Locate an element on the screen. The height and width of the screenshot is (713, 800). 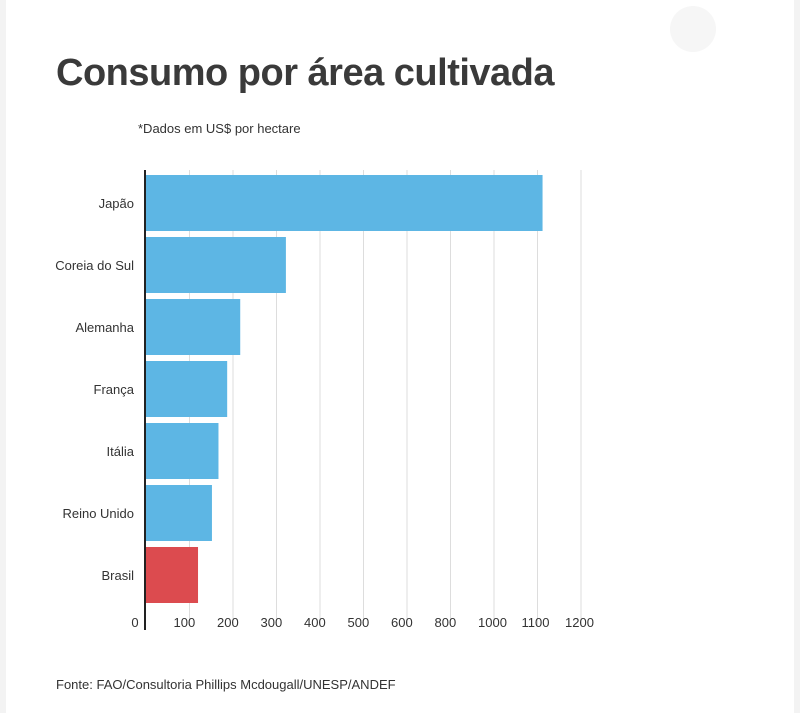
x-tick-label: 0 is located at coordinates (134, 622).